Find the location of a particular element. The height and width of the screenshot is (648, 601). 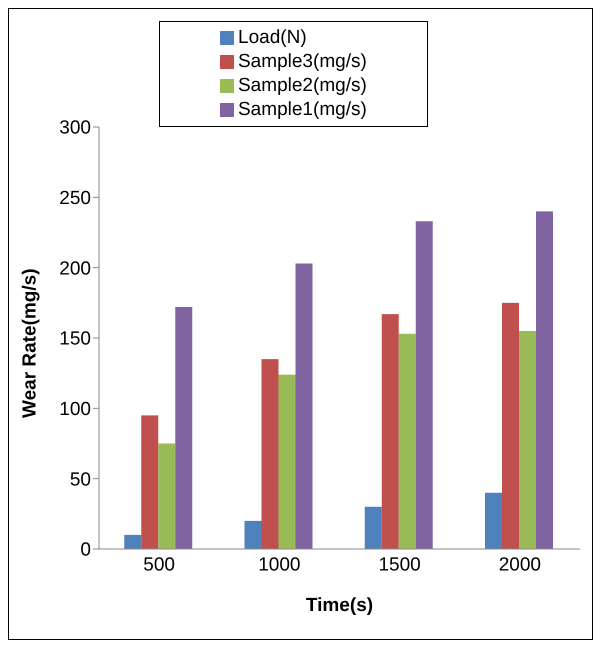

legend-label: Load(N) is located at coordinates (272, 37).